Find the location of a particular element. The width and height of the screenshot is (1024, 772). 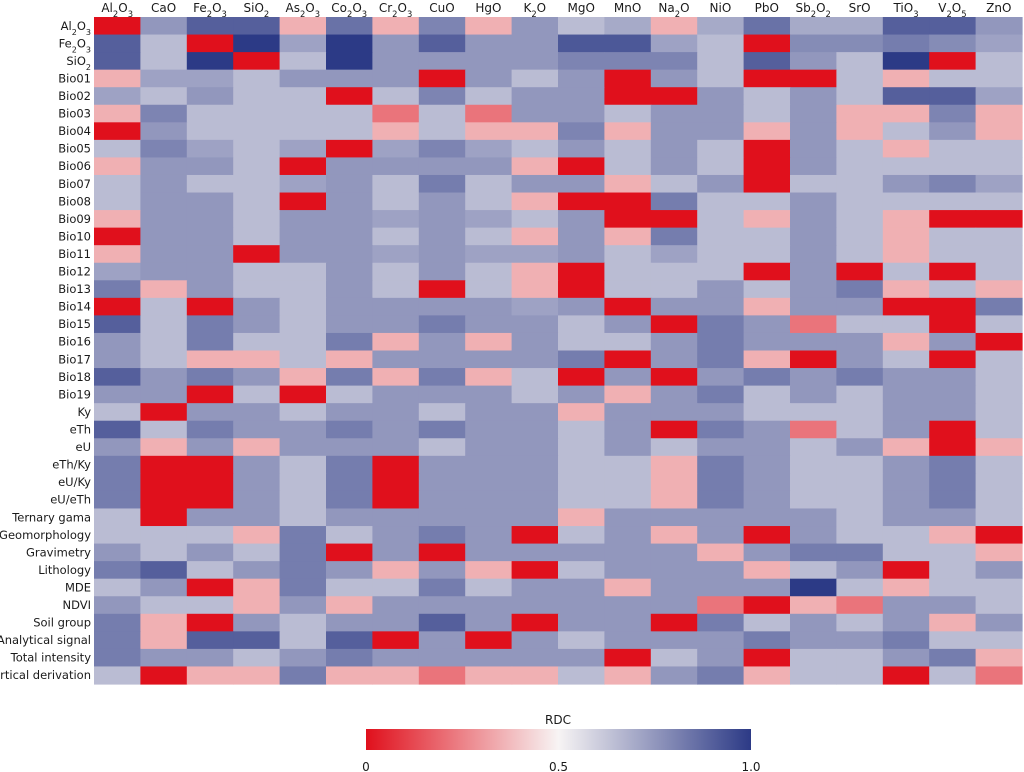

column-label-text: HgO is located at coordinates (488, 8).